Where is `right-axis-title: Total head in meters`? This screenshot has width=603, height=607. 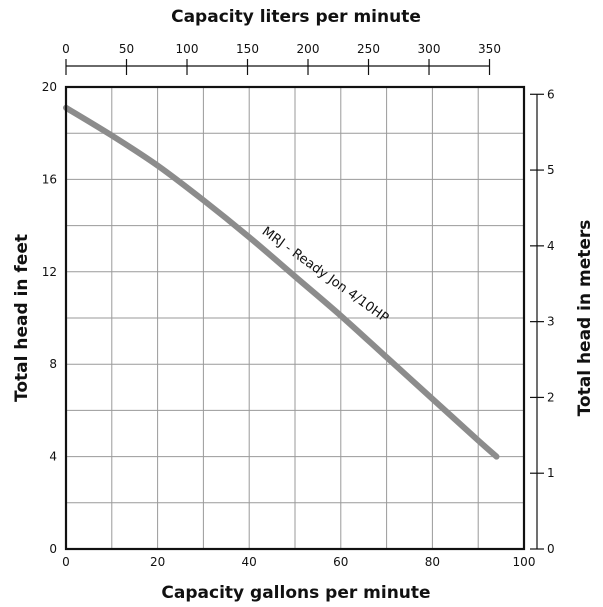 right-axis-title: Total head in meters is located at coordinates (585, 318).